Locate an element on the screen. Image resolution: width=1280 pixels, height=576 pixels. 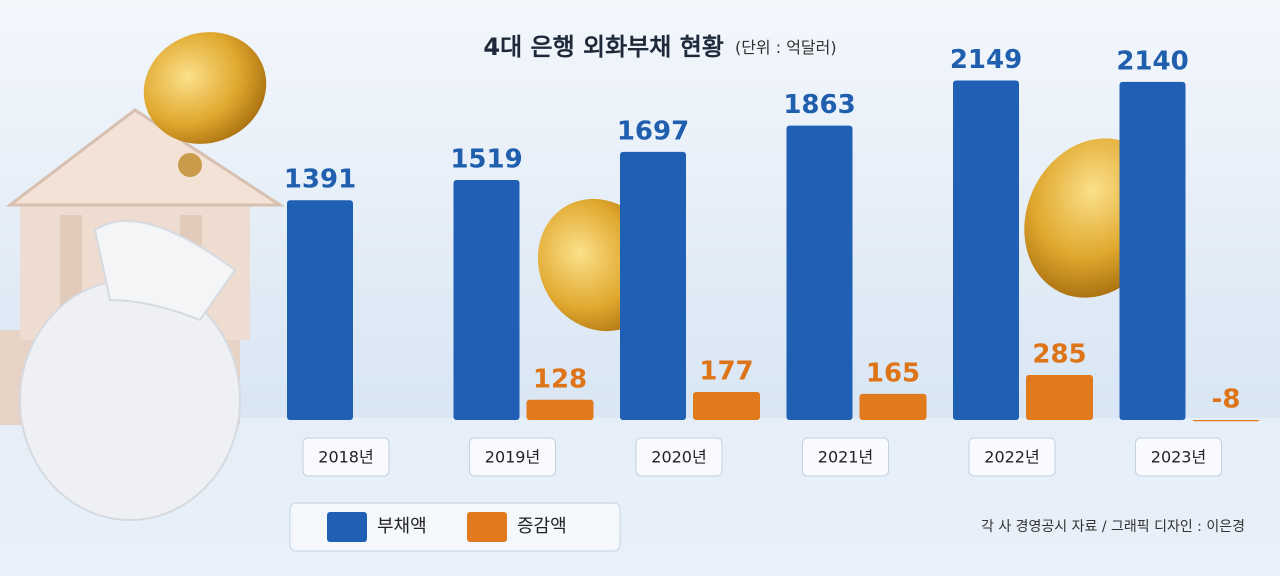
x-tick-label: 2023년 is located at coordinates (1178, 457).